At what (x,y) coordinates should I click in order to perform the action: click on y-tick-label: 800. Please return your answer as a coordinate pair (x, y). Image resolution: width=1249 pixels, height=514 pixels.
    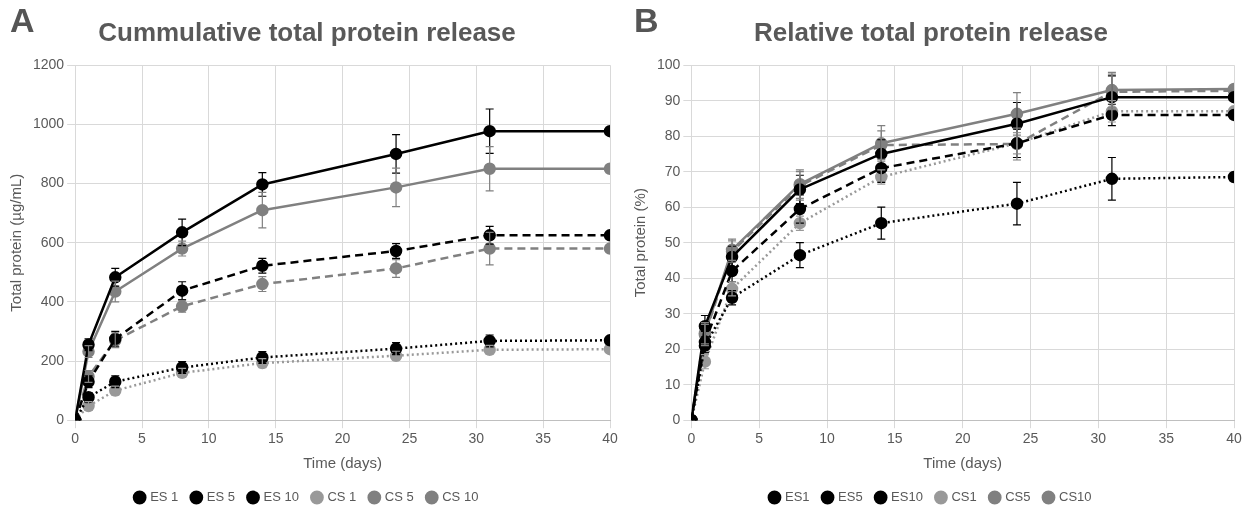
    Looking at the image, I should click on (52, 182).